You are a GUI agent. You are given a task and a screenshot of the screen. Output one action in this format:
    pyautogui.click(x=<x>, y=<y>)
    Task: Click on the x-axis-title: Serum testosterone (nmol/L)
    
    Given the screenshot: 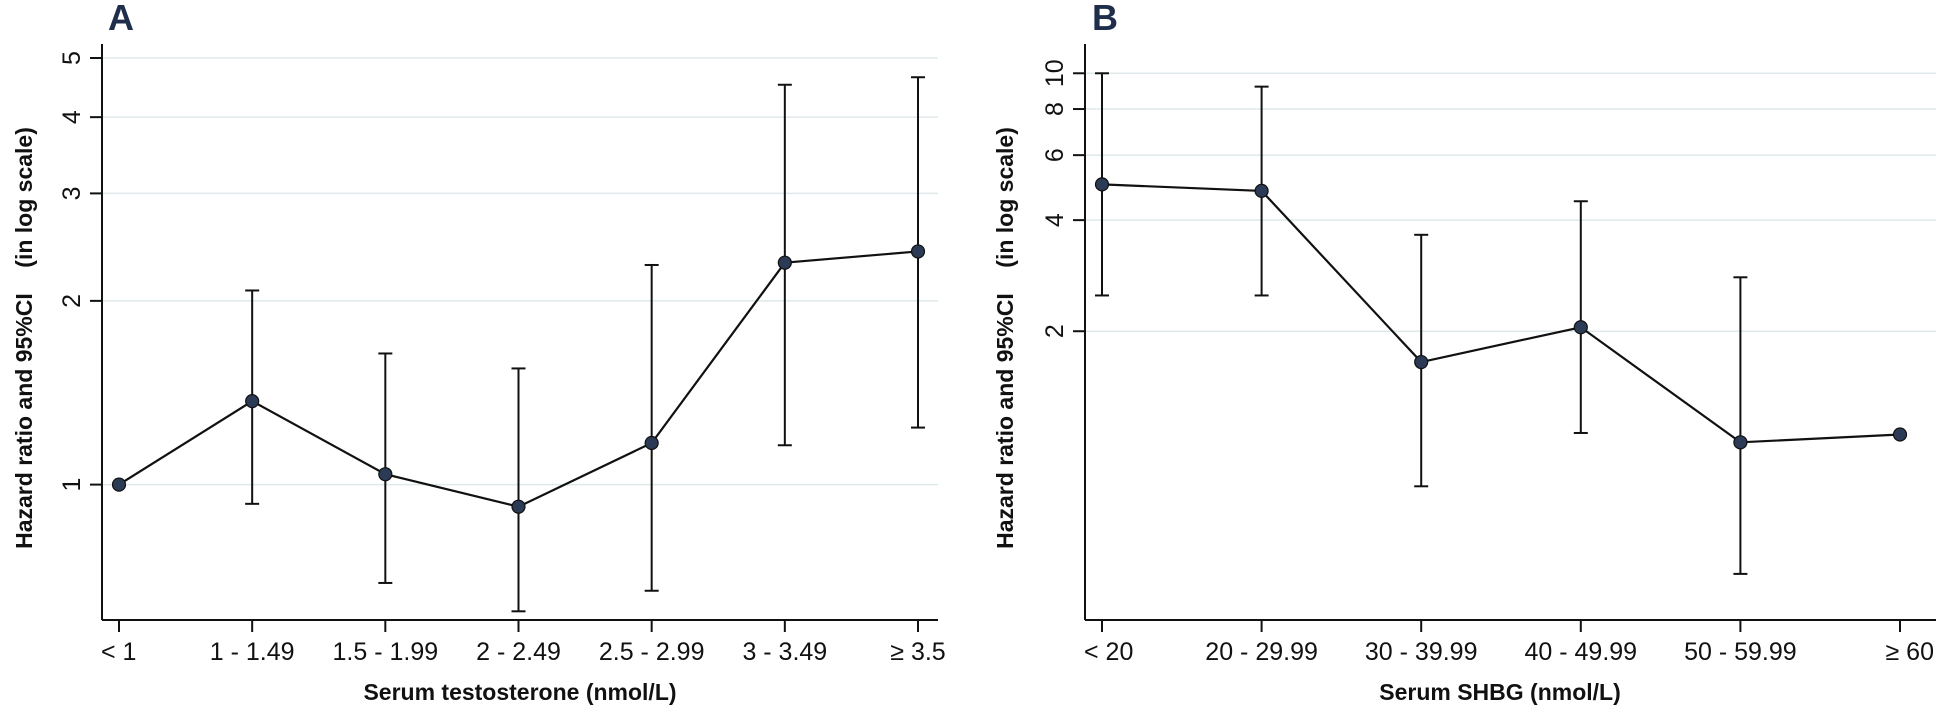 What is the action you would take?
    pyautogui.click(x=519, y=692)
    